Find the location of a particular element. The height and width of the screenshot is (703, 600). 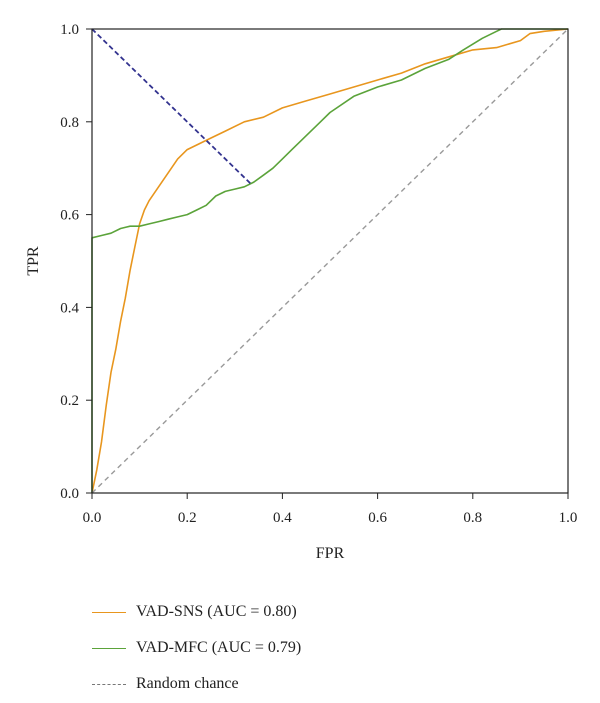

x-tick-label-4: 0.8 is located at coordinates (472, 518).